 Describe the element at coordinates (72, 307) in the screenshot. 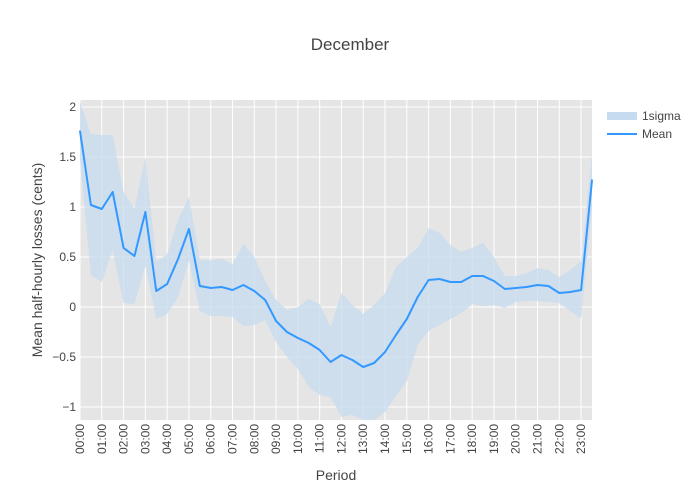

I see `y-tick-label: 0` at that location.